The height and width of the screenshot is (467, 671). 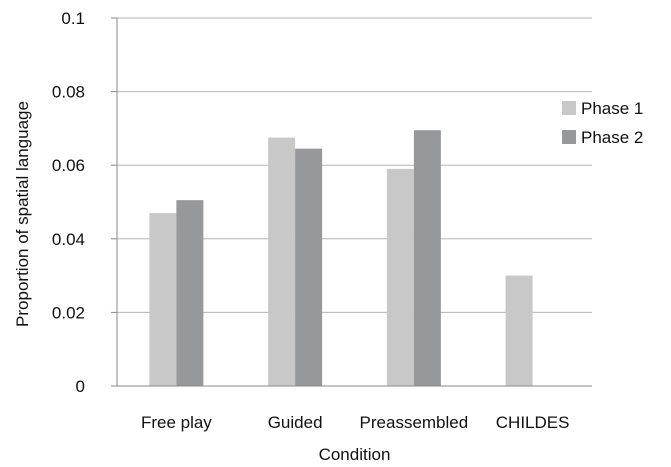 I want to click on legend-label: Phase 1, so click(x=612, y=108).